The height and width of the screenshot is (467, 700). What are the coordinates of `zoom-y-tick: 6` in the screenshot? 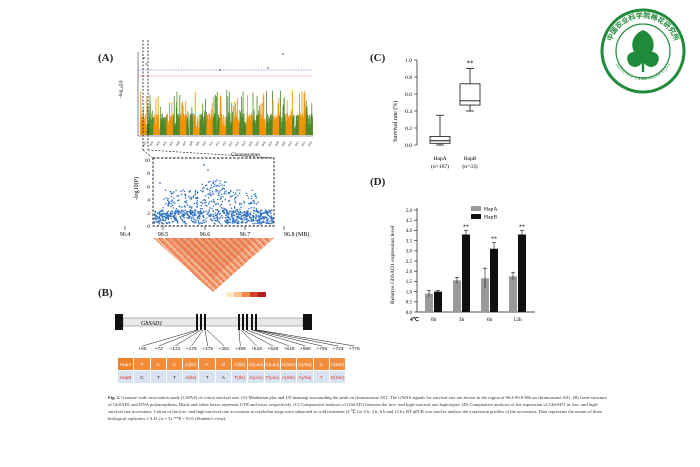 It's located at (148, 187).